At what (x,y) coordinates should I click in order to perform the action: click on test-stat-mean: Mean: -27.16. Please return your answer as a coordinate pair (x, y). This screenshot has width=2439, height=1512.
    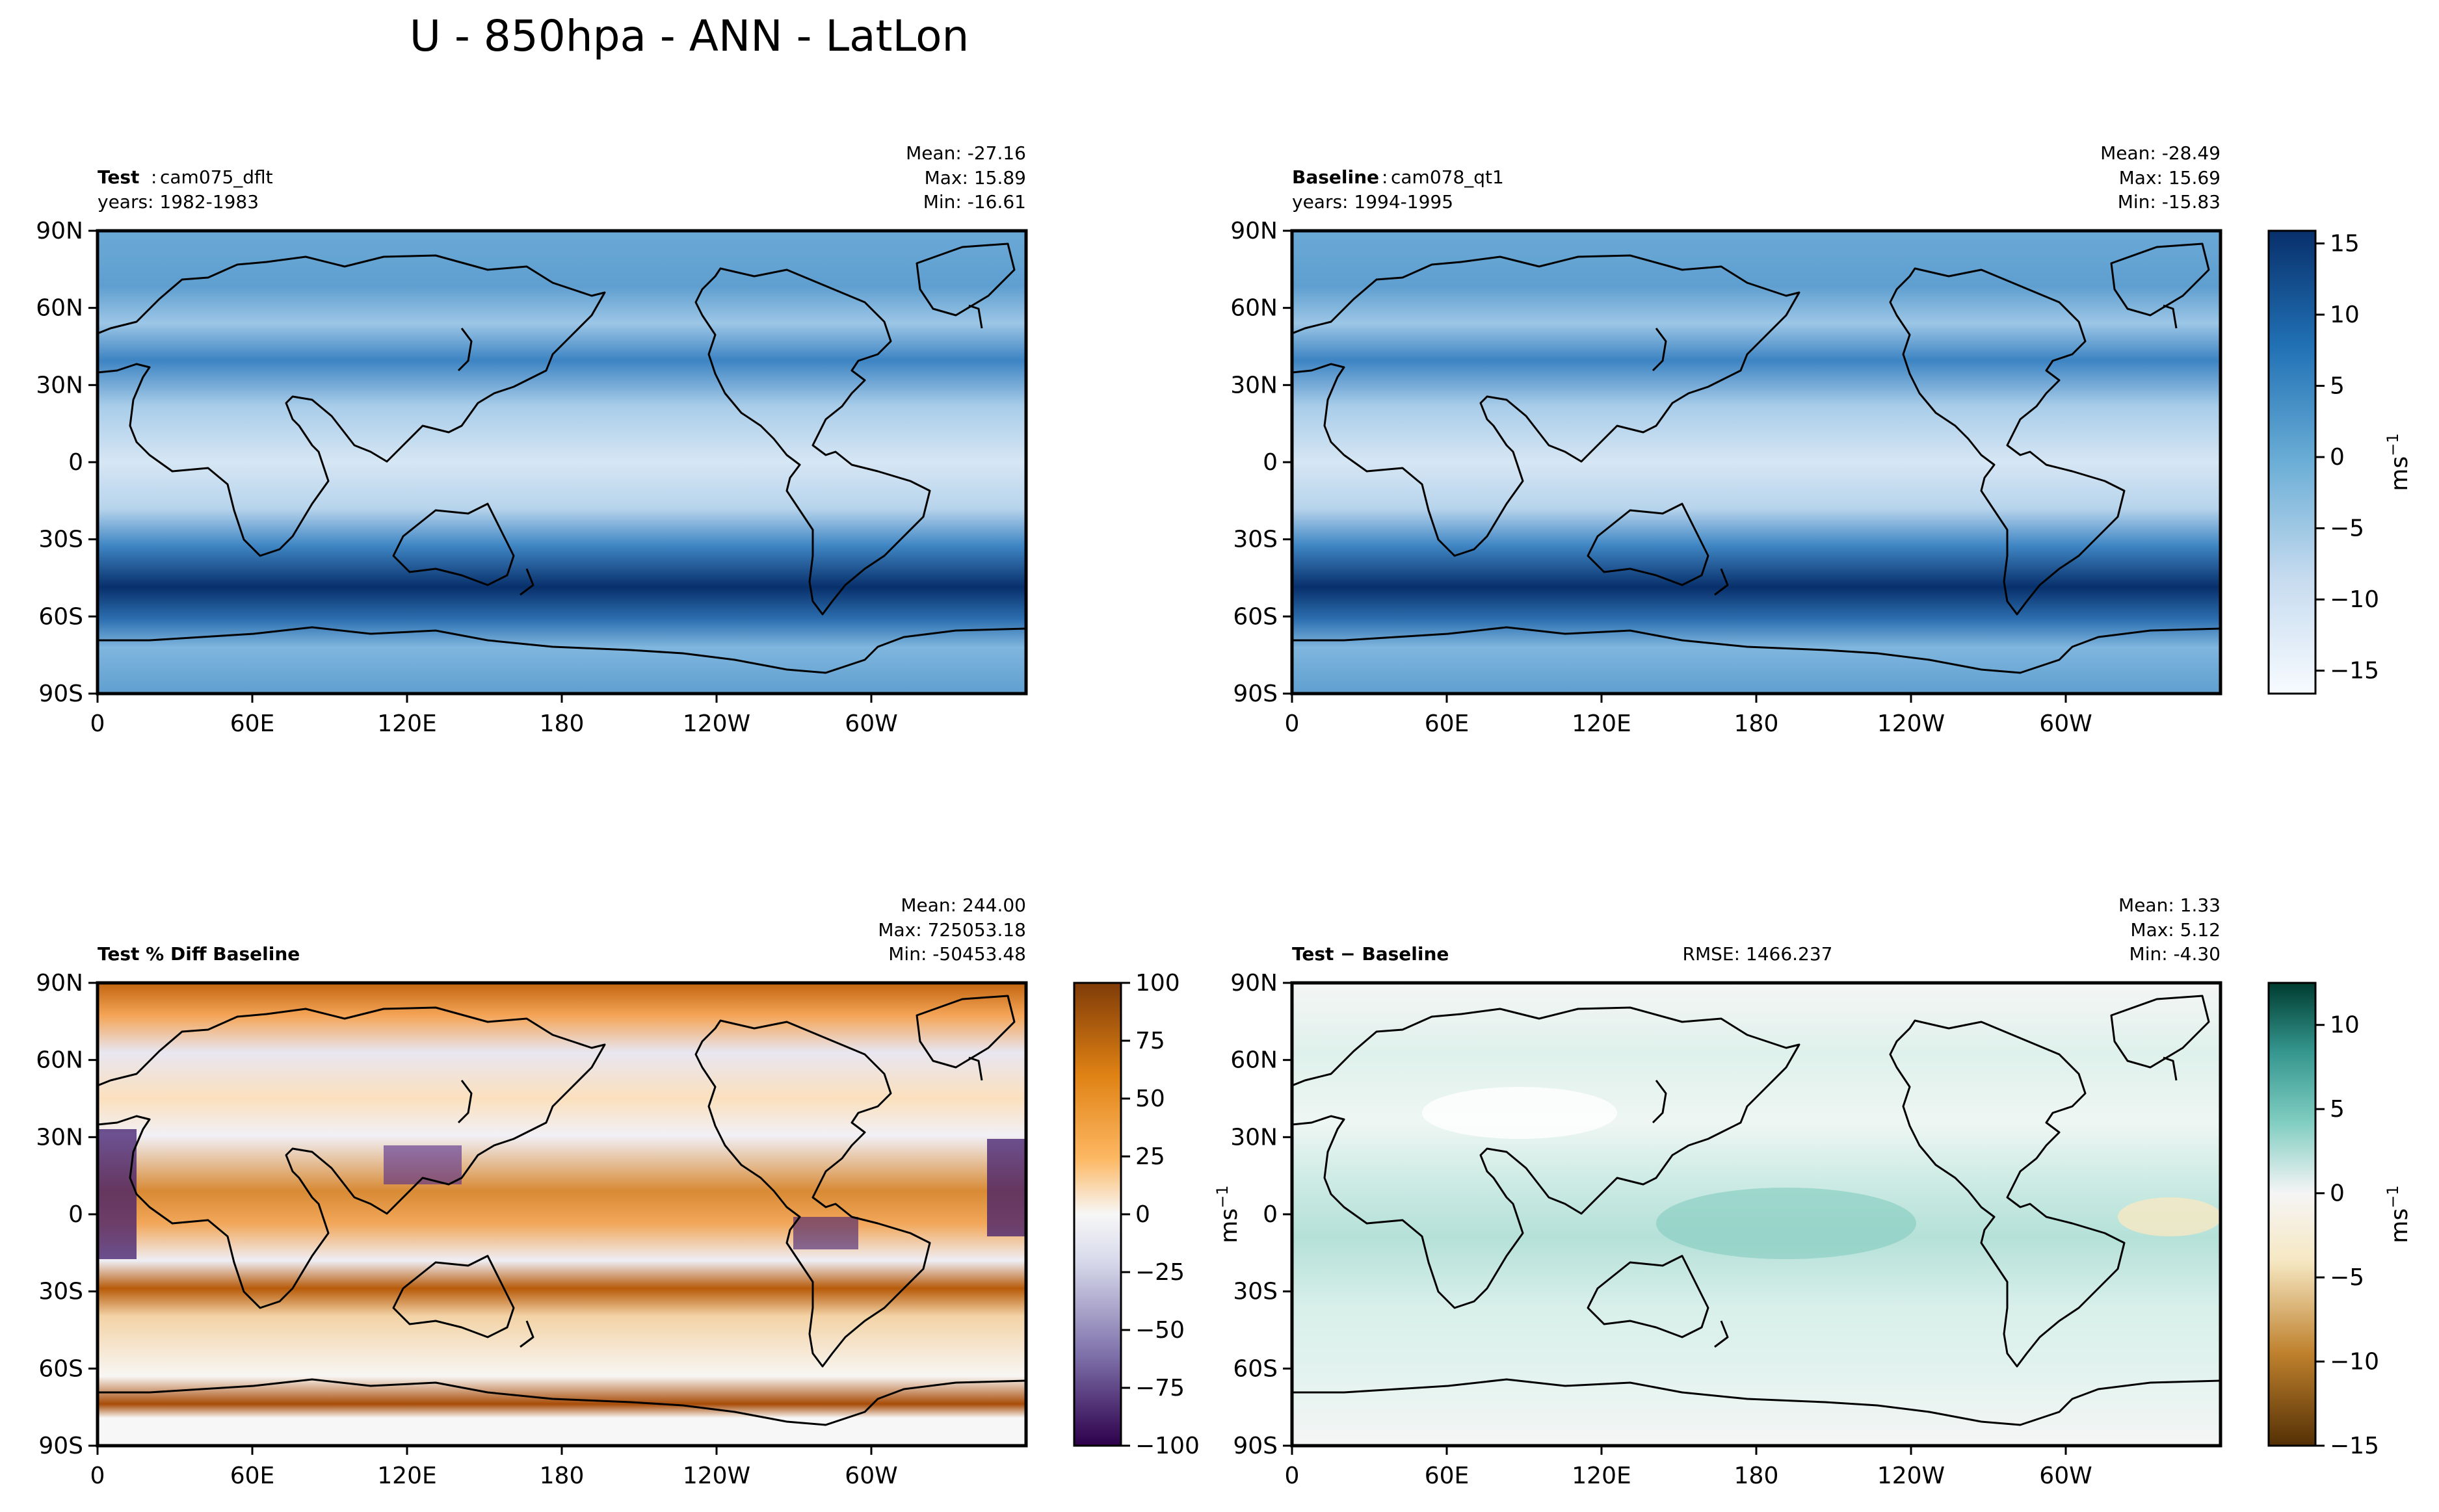
    Looking at the image, I should click on (966, 153).